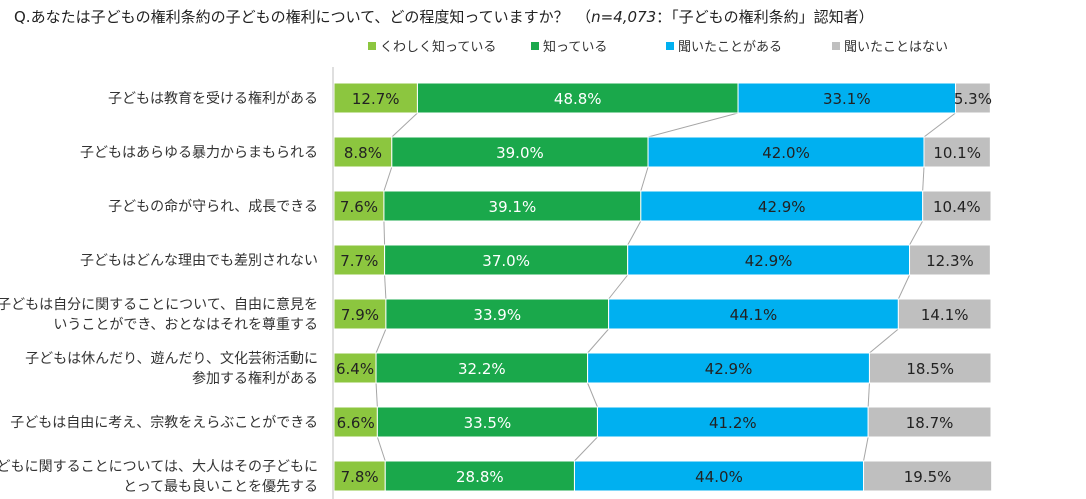 Image resolution: width=1086 pixels, height=499 pixels. I want to click on title-suffix: ：「子どもの権利条約」認知者）, so click(765, 17).